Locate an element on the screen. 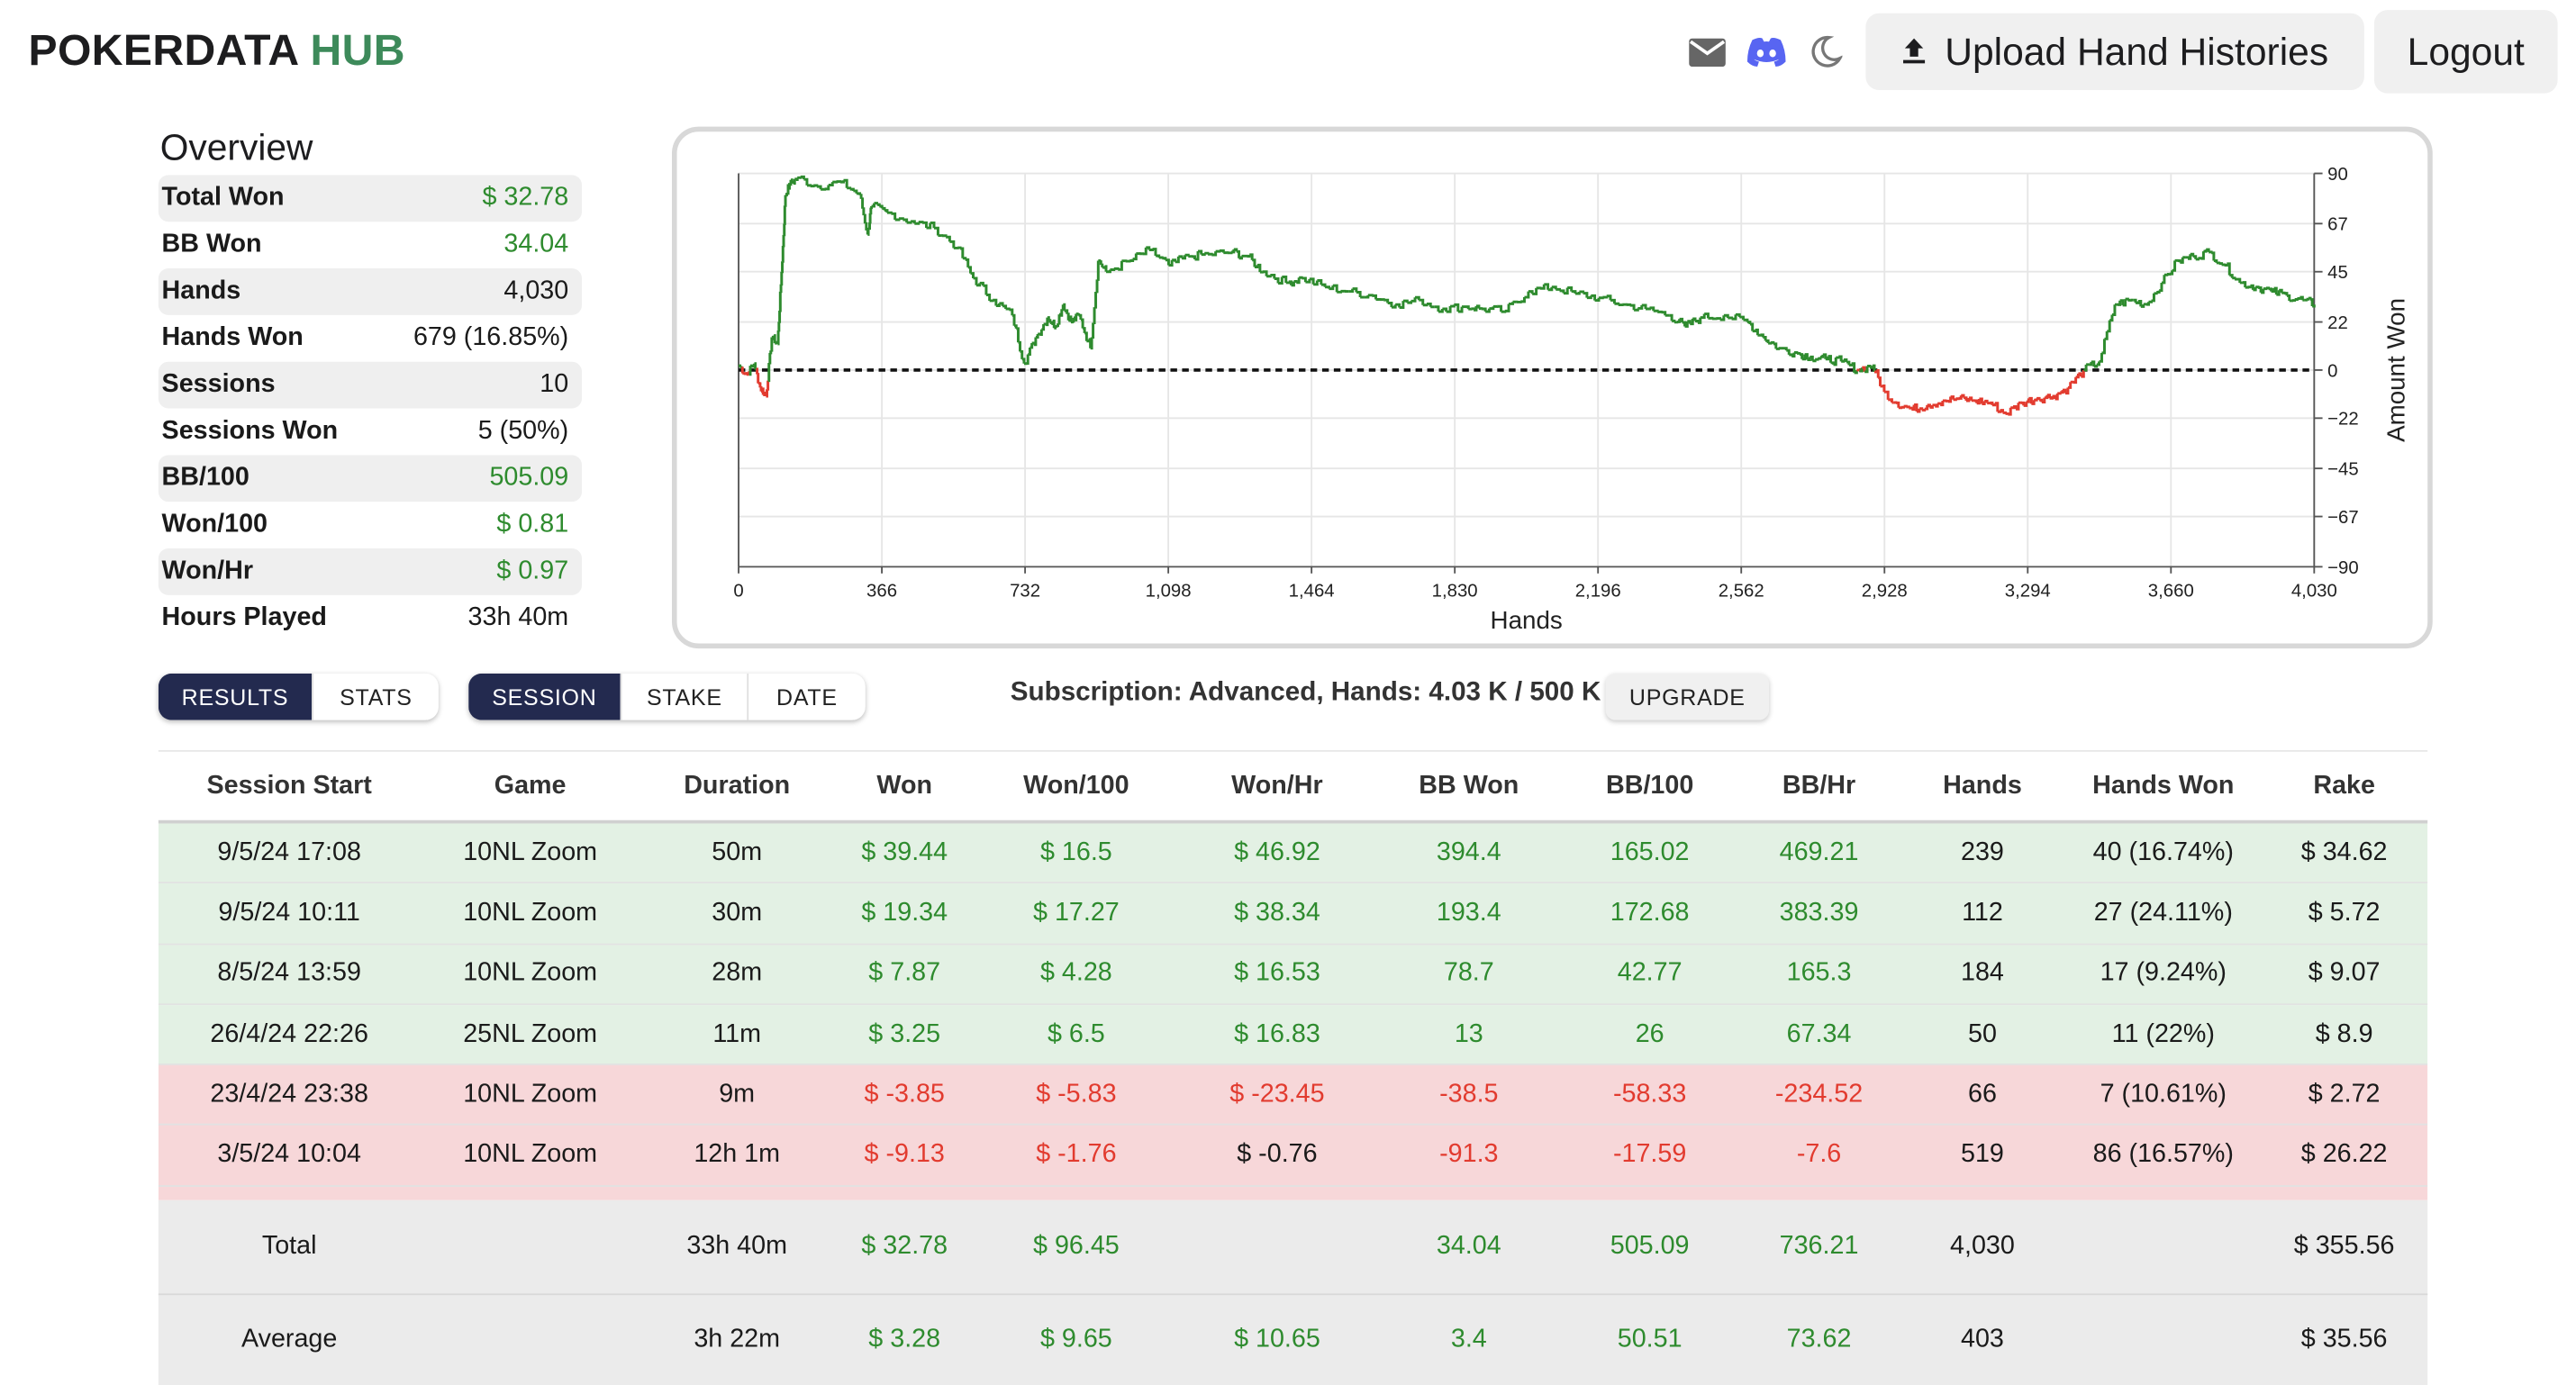 The image size is (2576, 1385). logout-button: Logout is located at coordinates (2466, 52).